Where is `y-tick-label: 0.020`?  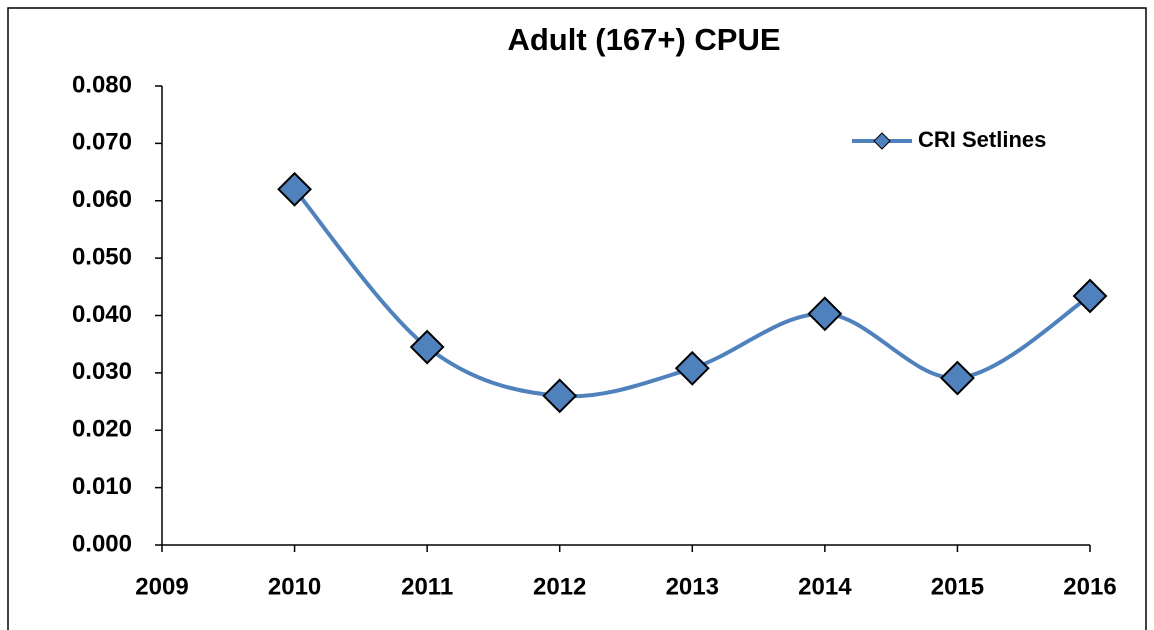 y-tick-label: 0.020 is located at coordinates (102, 429).